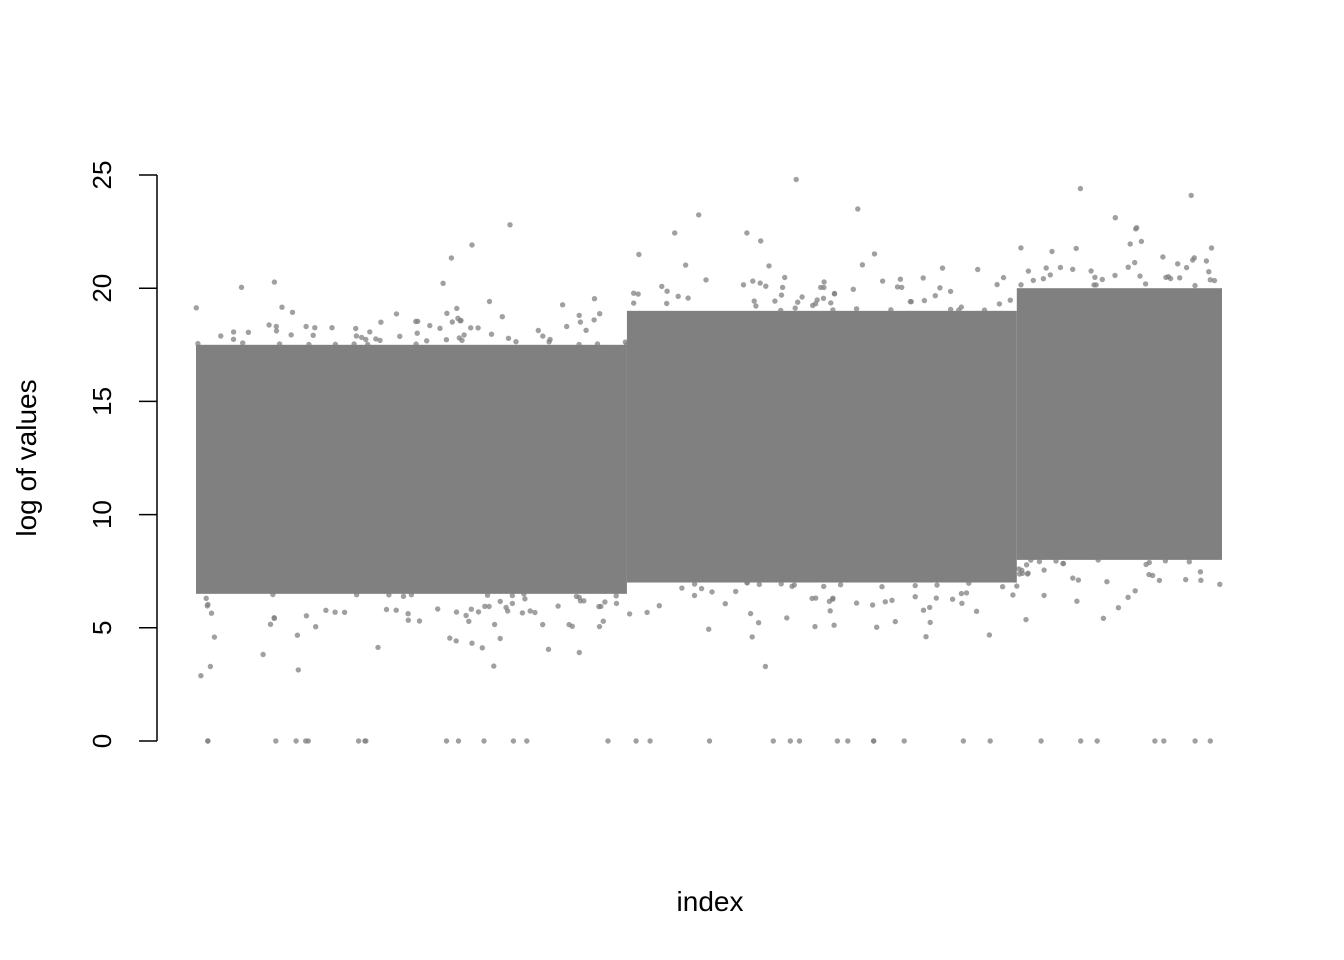 This screenshot has width=1344, height=960. I want to click on y-axis-title: log of values, so click(26, 457).